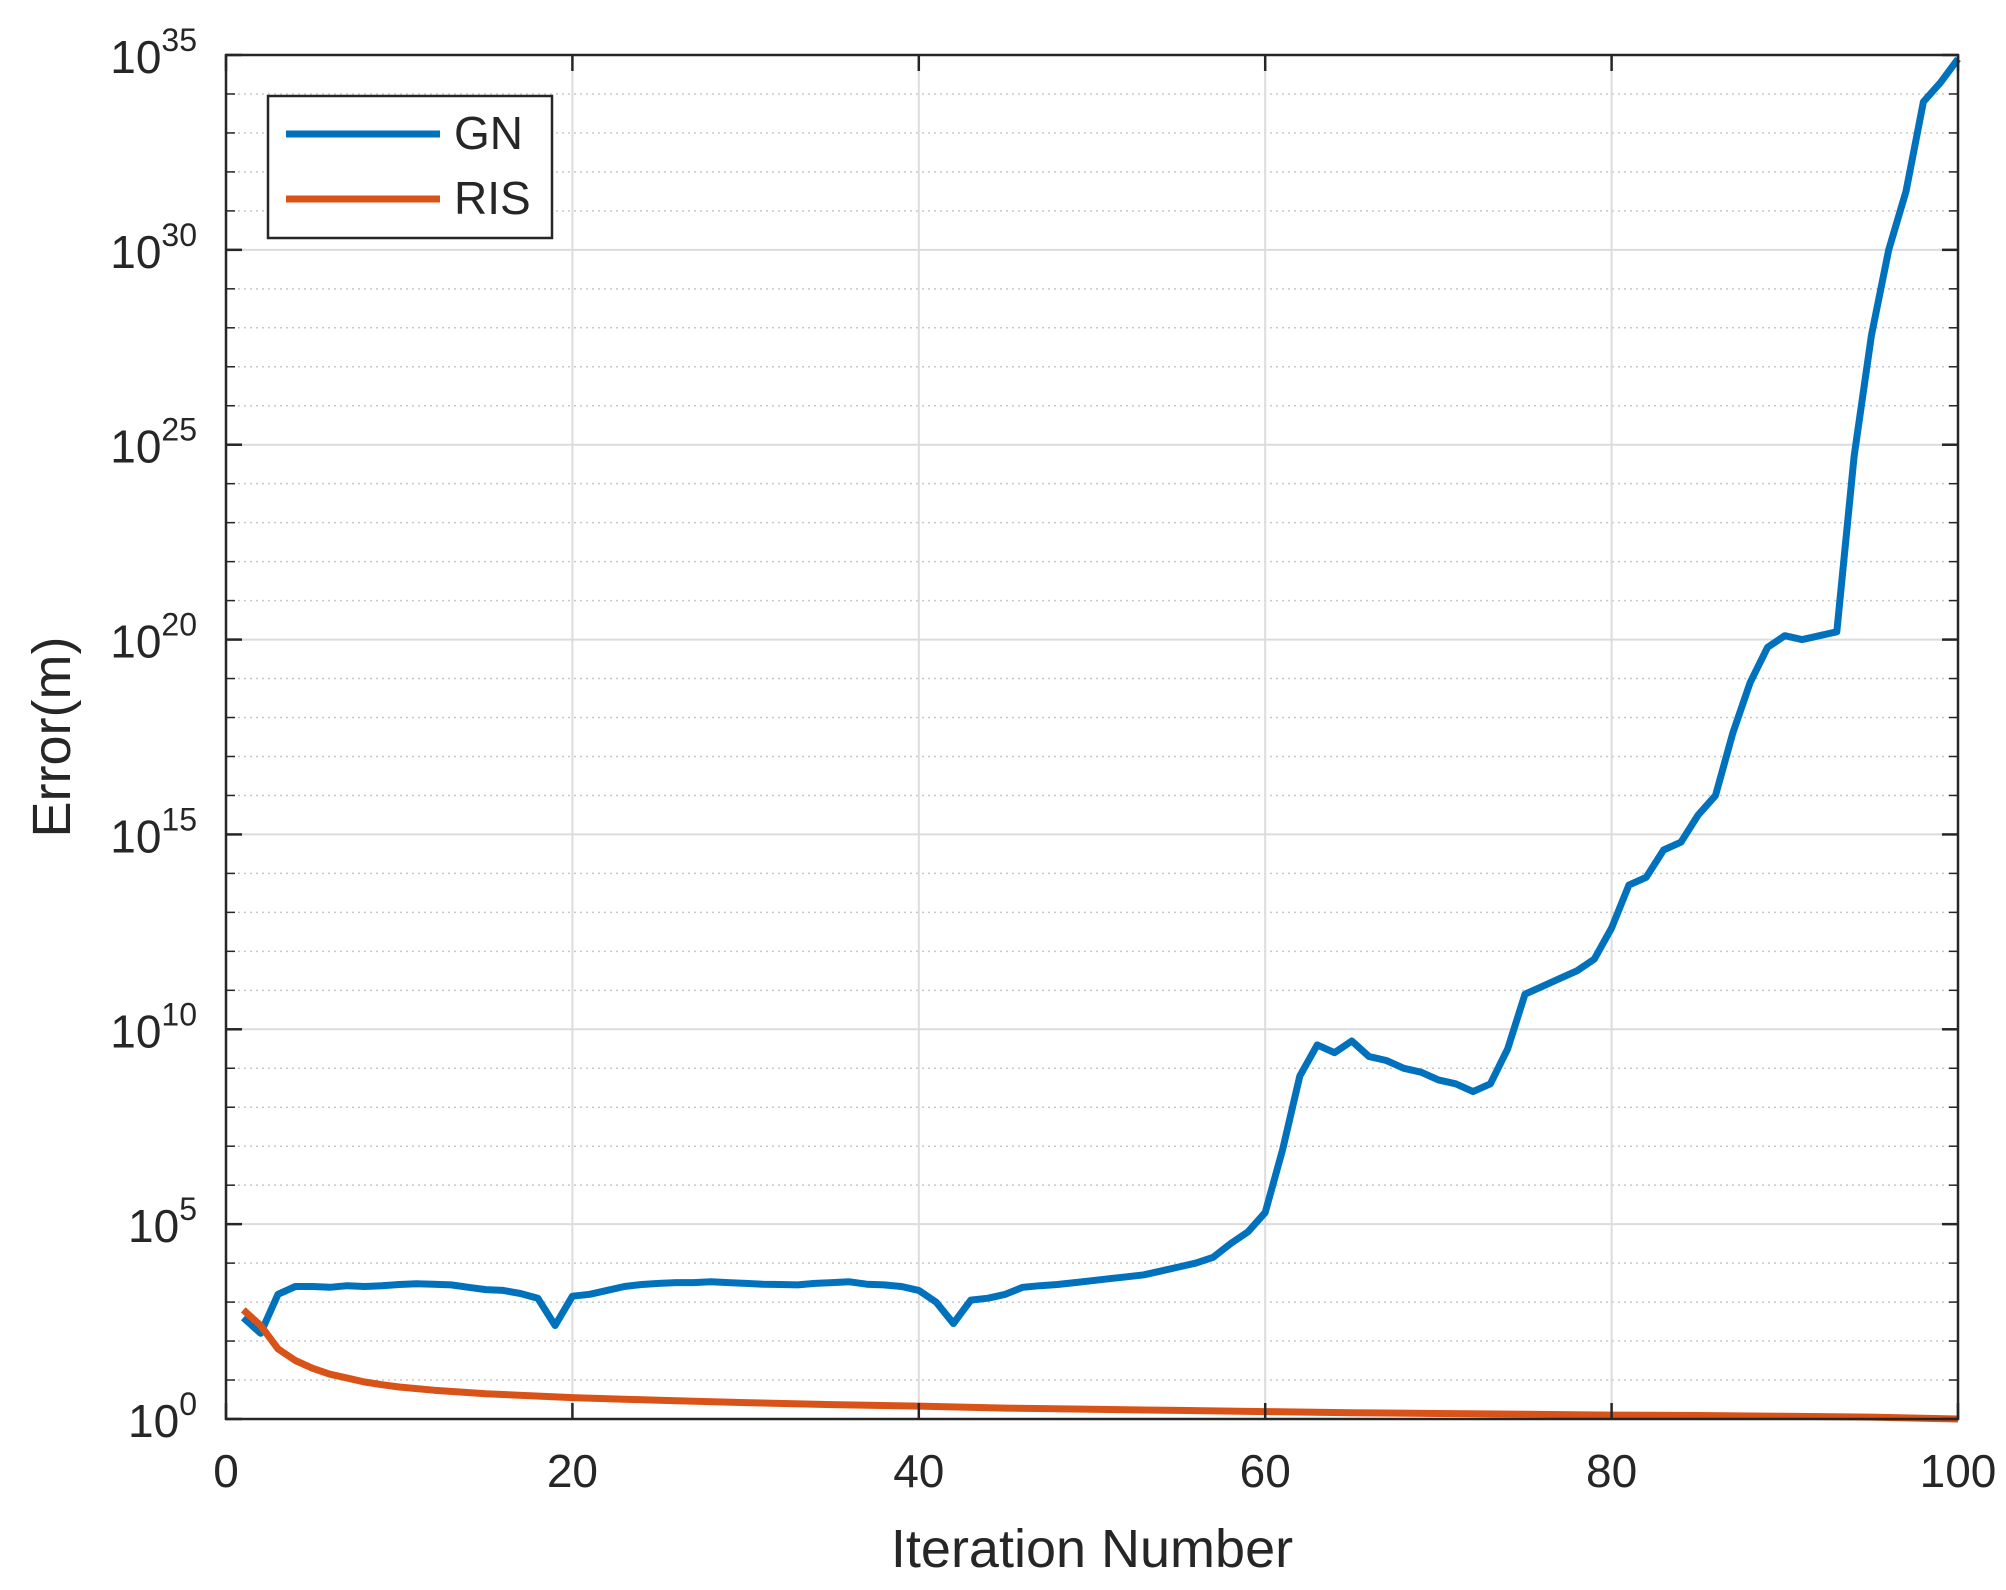 This screenshot has height=1590, width=2006. What do you see at coordinates (153, 831) in the screenshot?
I see `y-tick-label: 10¹⁵` at bounding box center [153, 831].